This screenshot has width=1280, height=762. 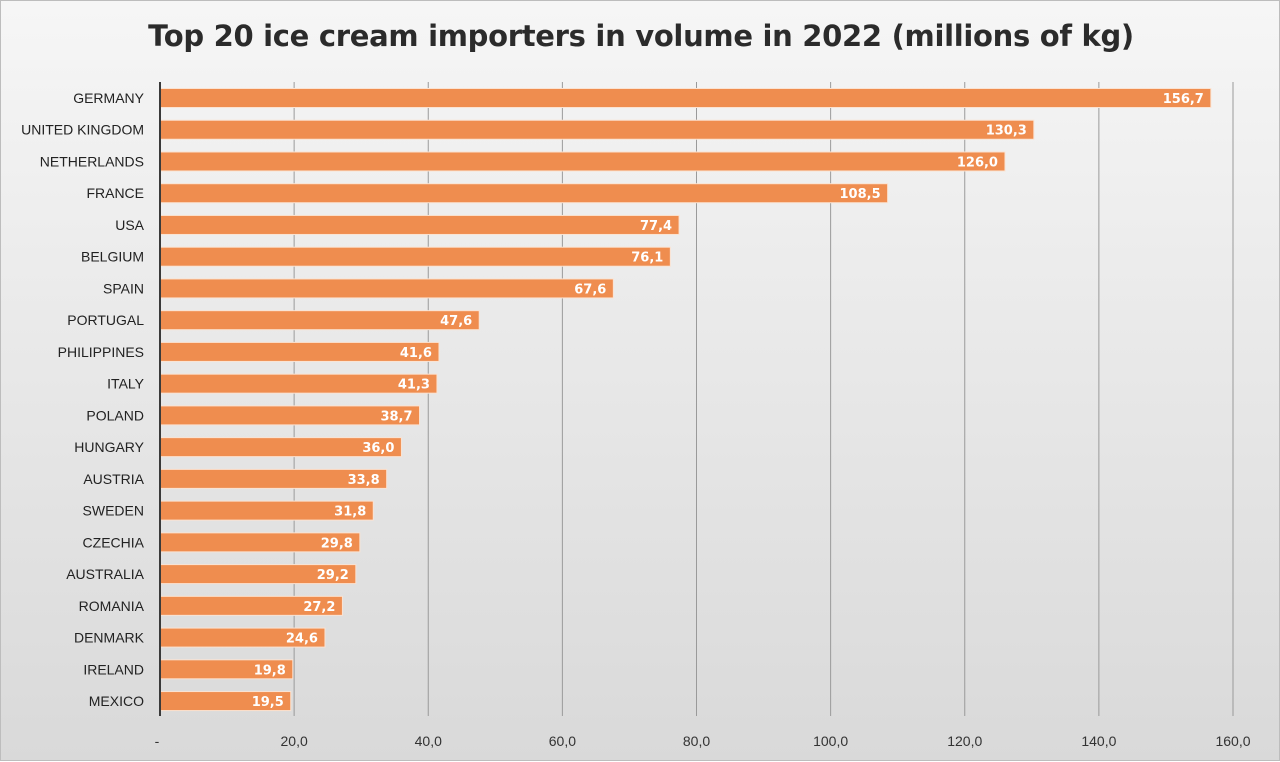 What do you see at coordinates (105, 320) in the screenshot?
I see `category-label: PORTUGAL` at bounding box center [105, 320].